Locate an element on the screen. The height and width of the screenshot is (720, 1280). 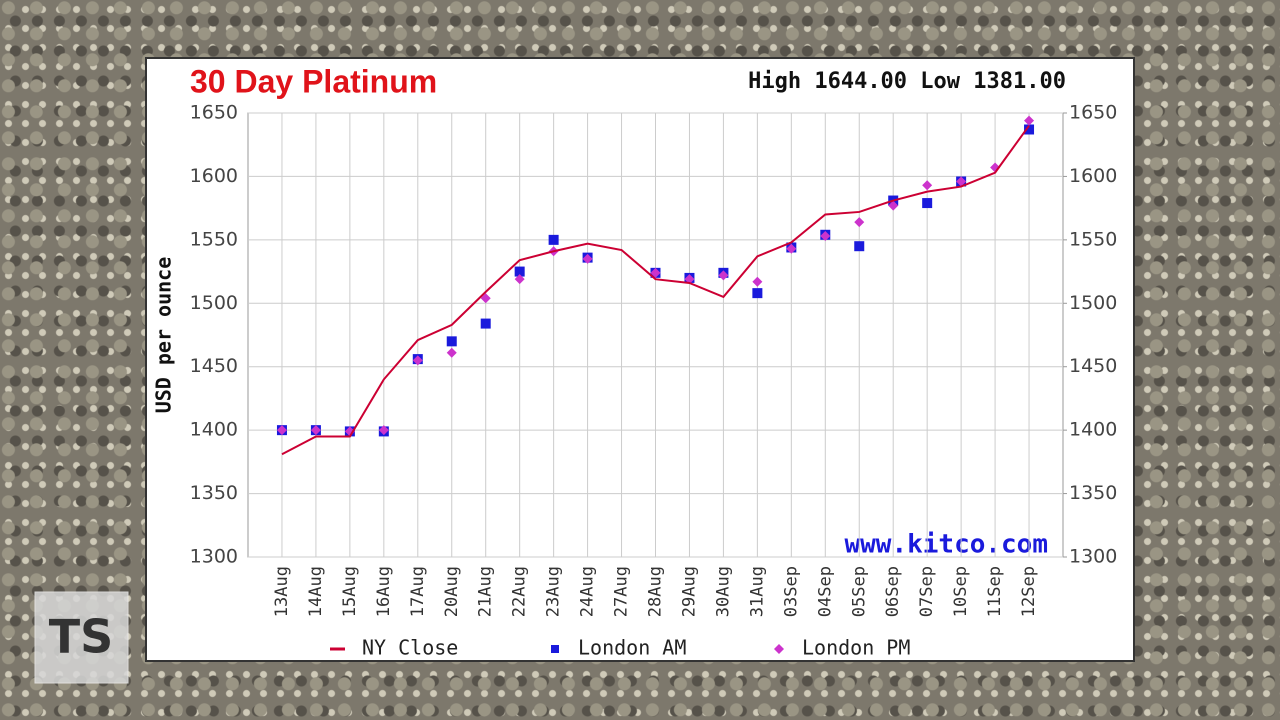
high-low: High 1644.00 Low 1381.00 is located at coordinates (907, 81).